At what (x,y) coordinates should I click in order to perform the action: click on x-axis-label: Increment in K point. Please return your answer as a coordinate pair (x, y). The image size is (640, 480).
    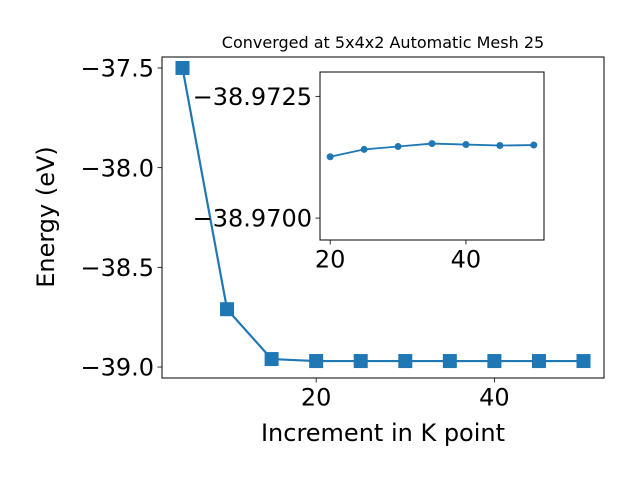
    Looking at the image, I should click on (383, 433).